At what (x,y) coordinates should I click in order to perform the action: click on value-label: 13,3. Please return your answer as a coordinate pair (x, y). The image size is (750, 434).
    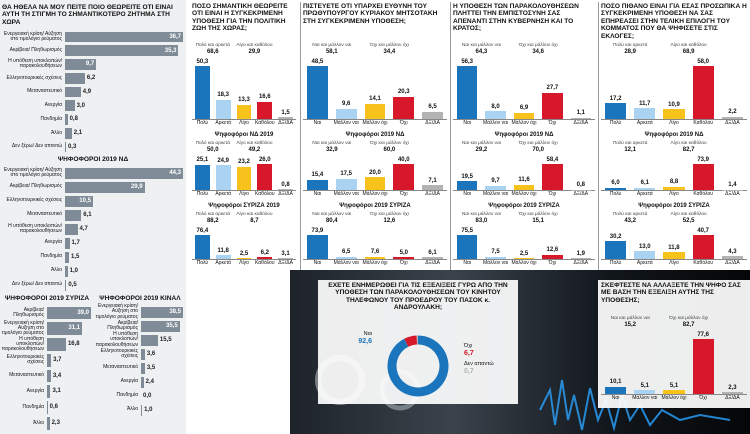
    Looking at the image, I should click on (244, 100).